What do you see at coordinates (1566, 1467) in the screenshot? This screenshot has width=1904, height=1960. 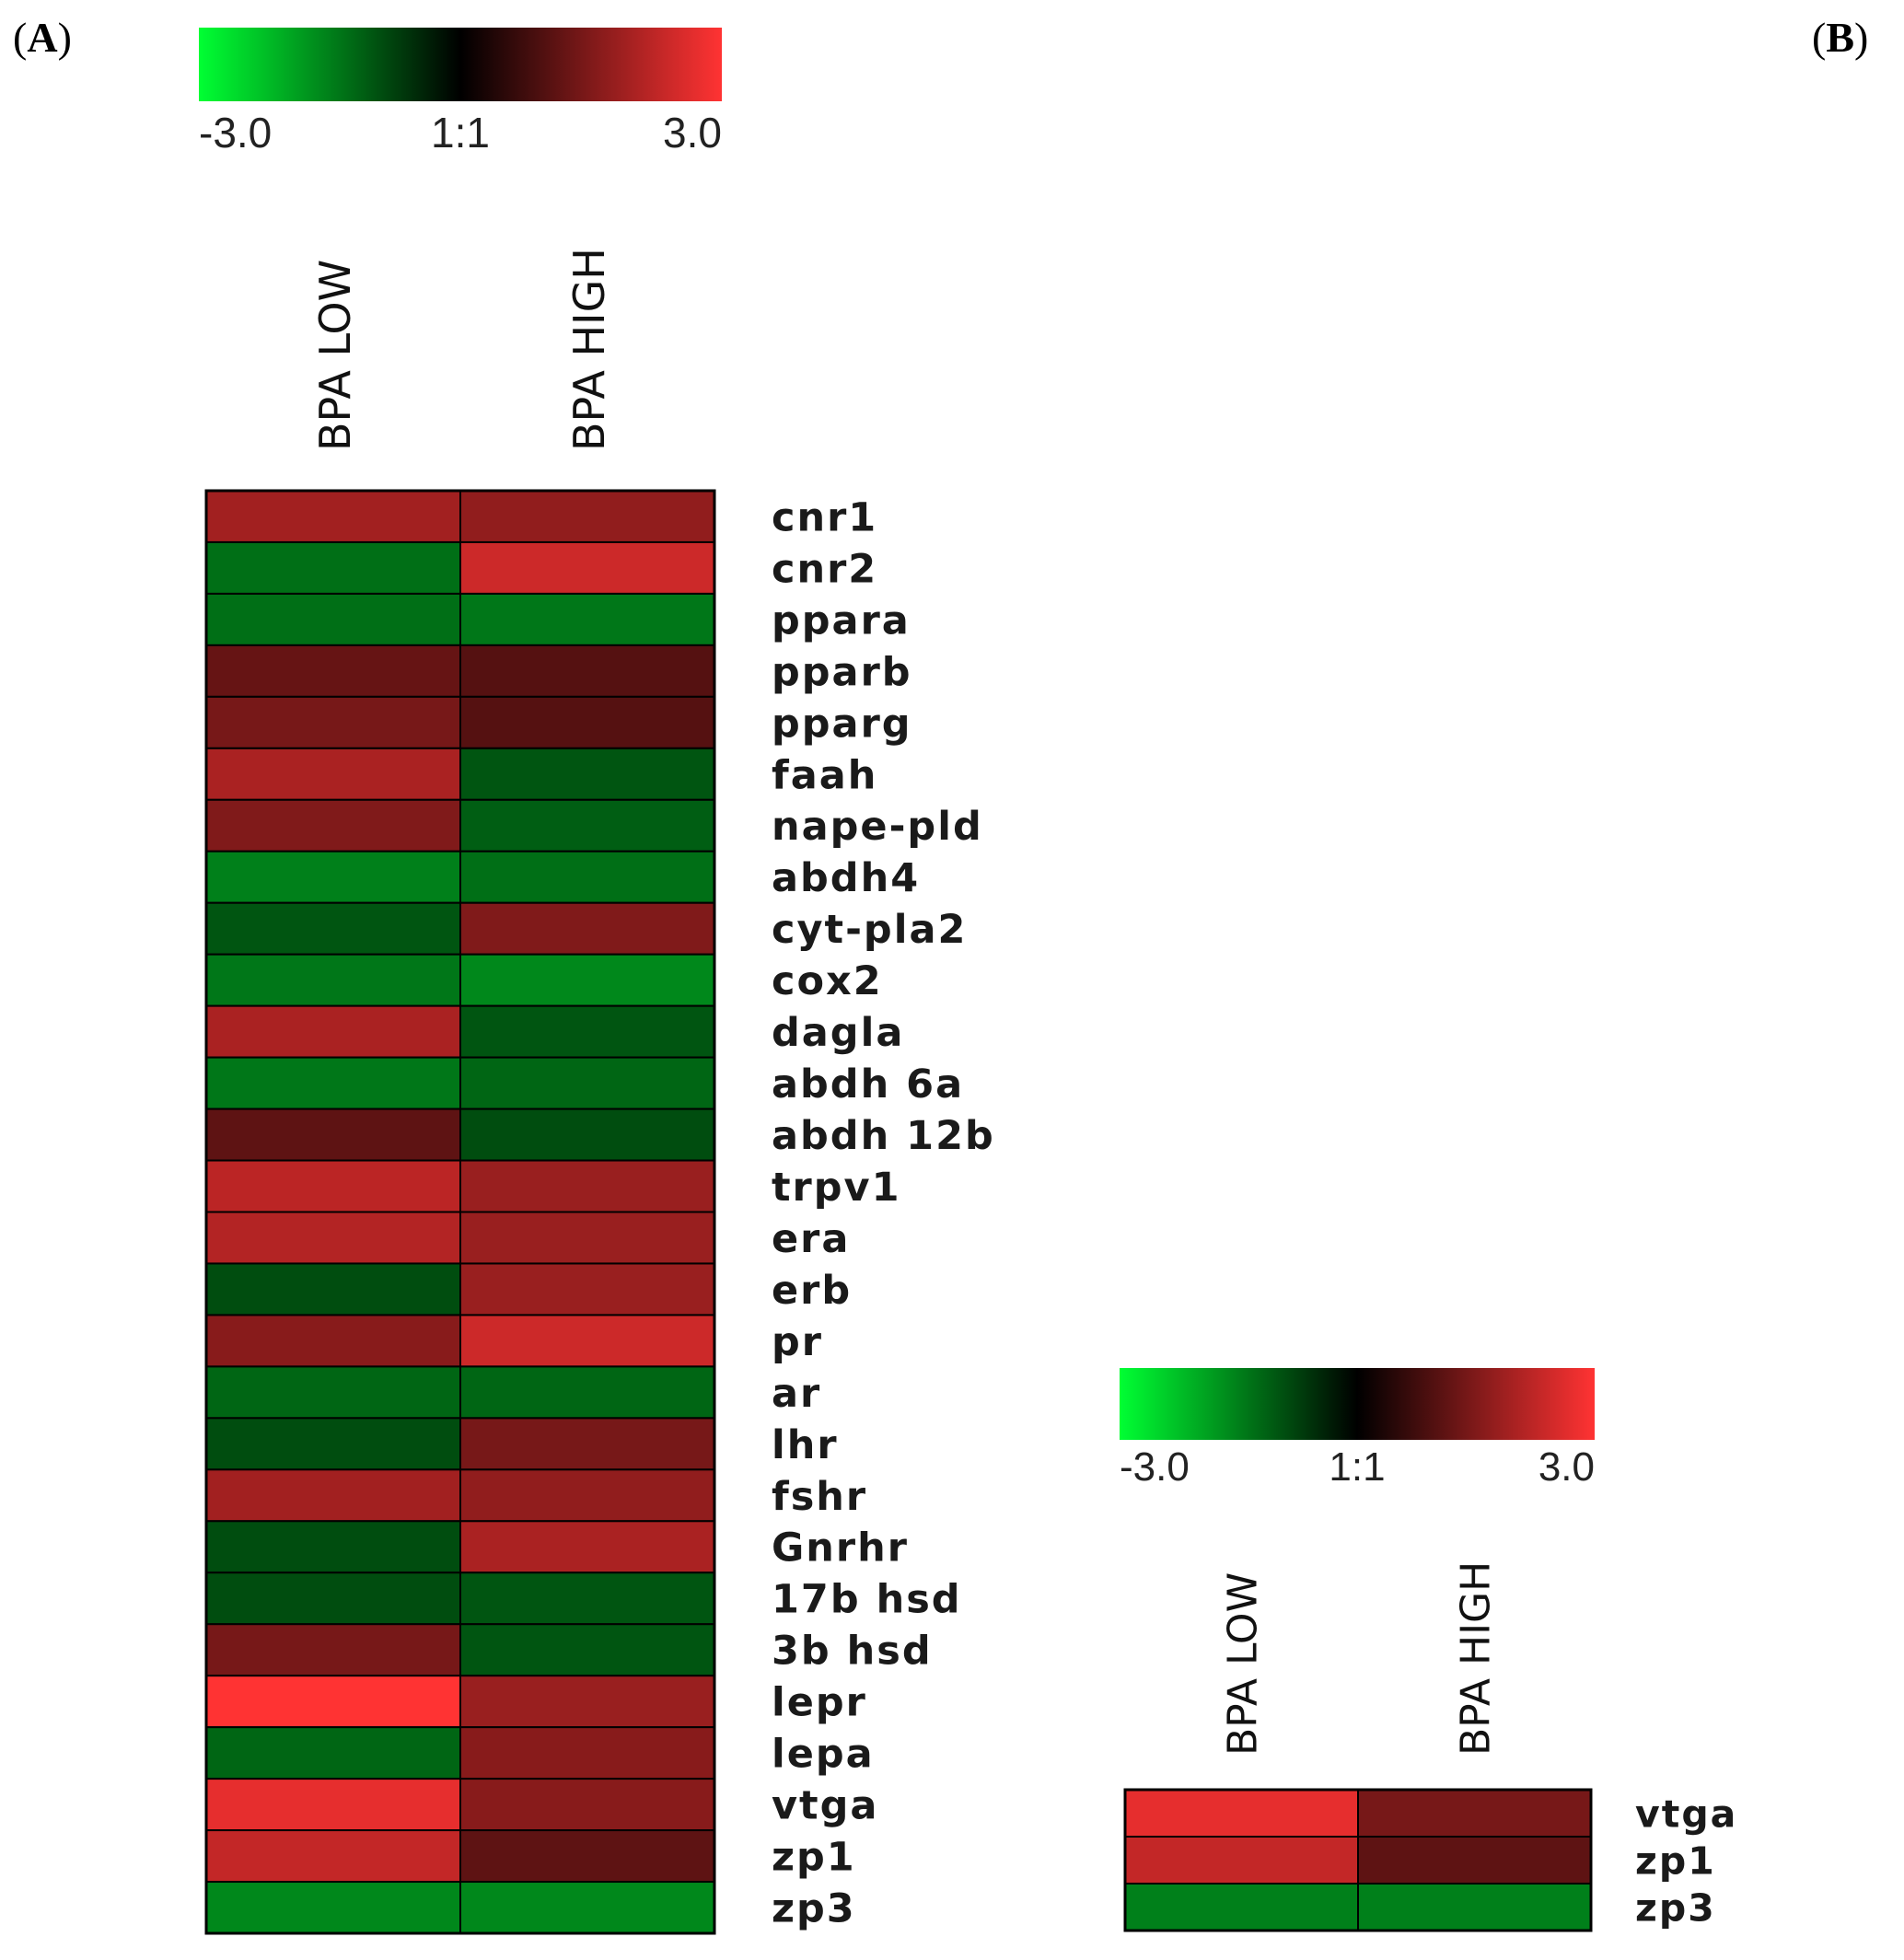 I see `panel-b-scale-max-label: 3.0` at bounding box center [1566, 1467].